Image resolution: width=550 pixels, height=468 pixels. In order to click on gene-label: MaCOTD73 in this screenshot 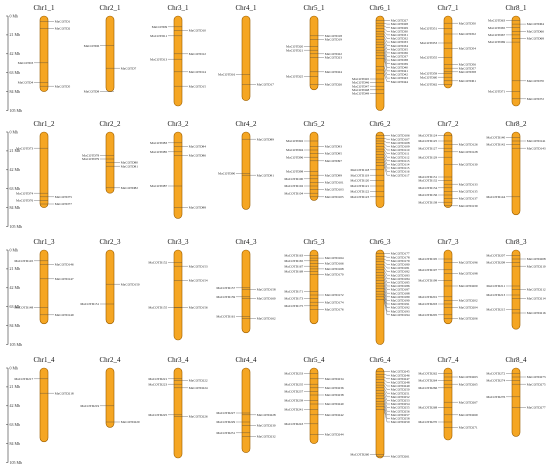, I will do `click(24, 148)`.